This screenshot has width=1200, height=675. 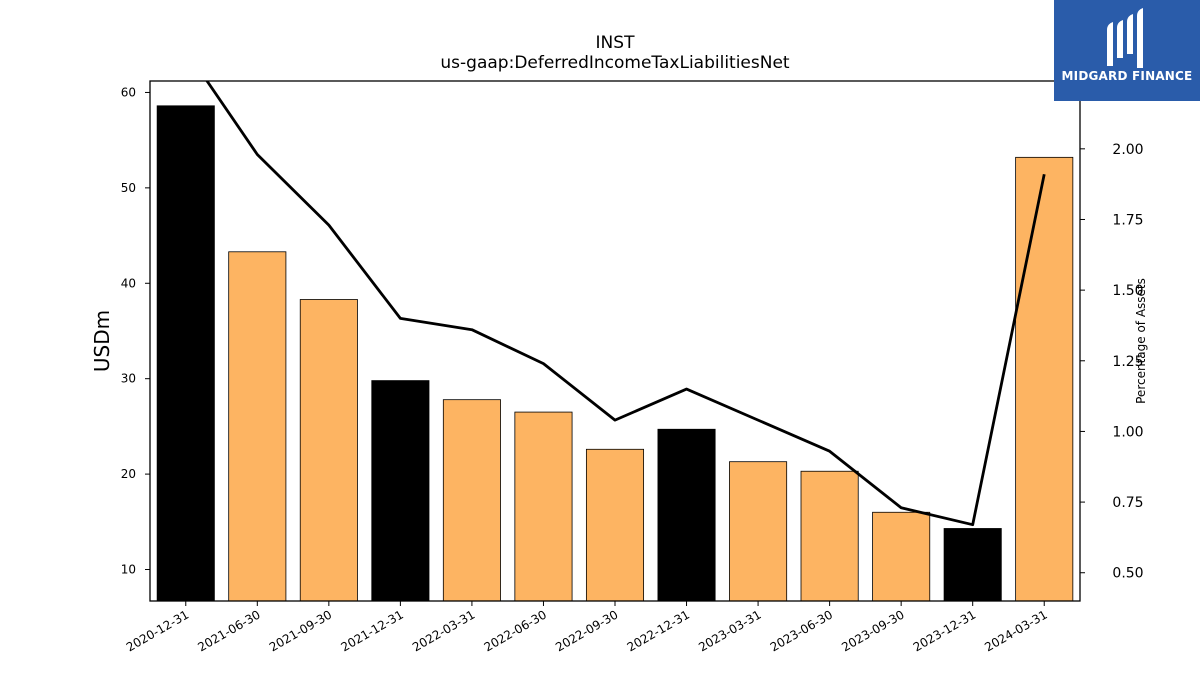 I want to click on brand-name: MIDGARD FINANCE, so click(x=1127, y=76).